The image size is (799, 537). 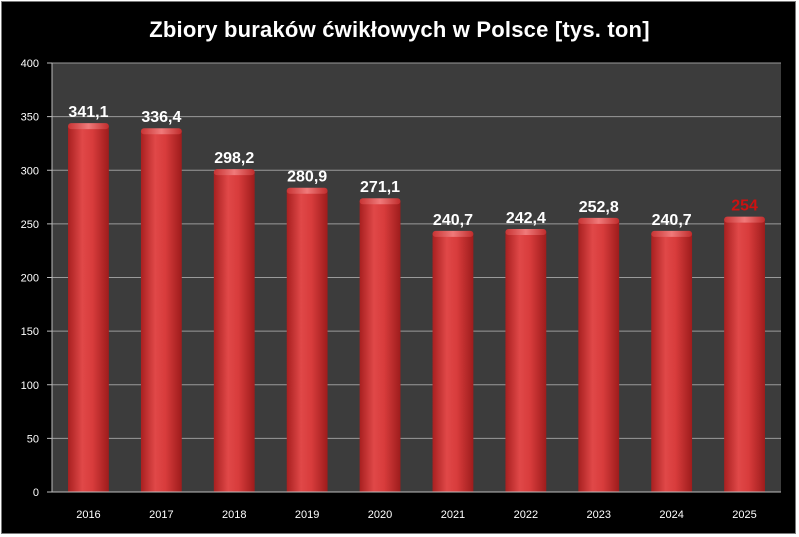 I want to click on y-tick-label: 350, so click(x=30, y=118).